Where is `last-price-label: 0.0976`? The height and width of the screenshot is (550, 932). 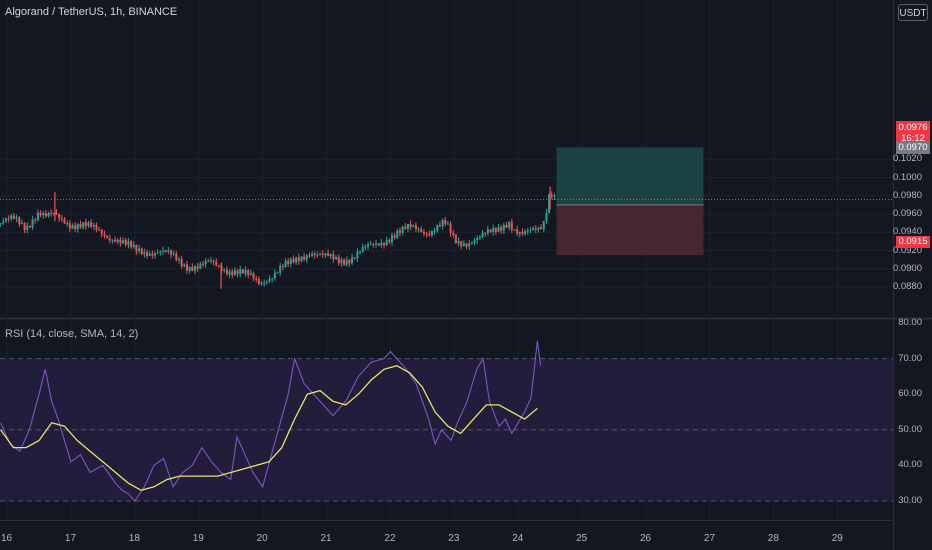 last-price-label: 0.0976 is located at coordinates (913, 127).